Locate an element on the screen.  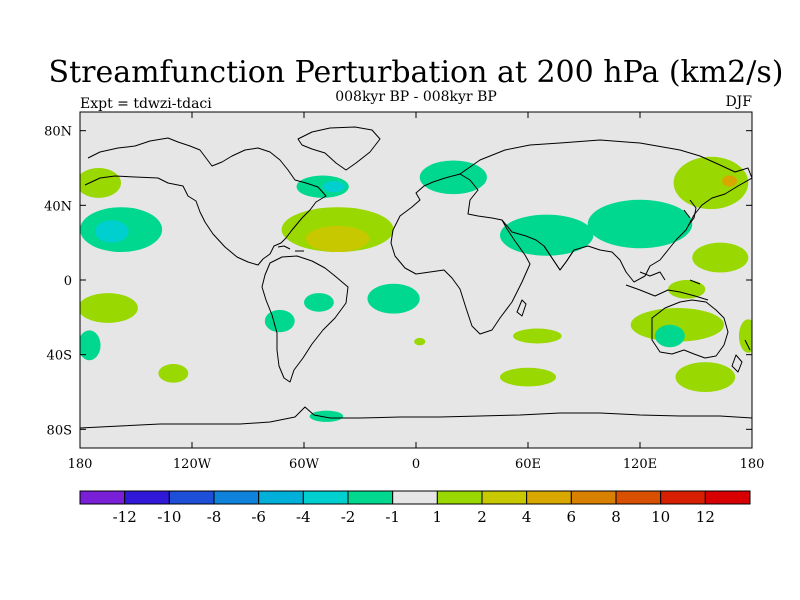
lon-tick-label: 120E is located at coordinates (640, 464).